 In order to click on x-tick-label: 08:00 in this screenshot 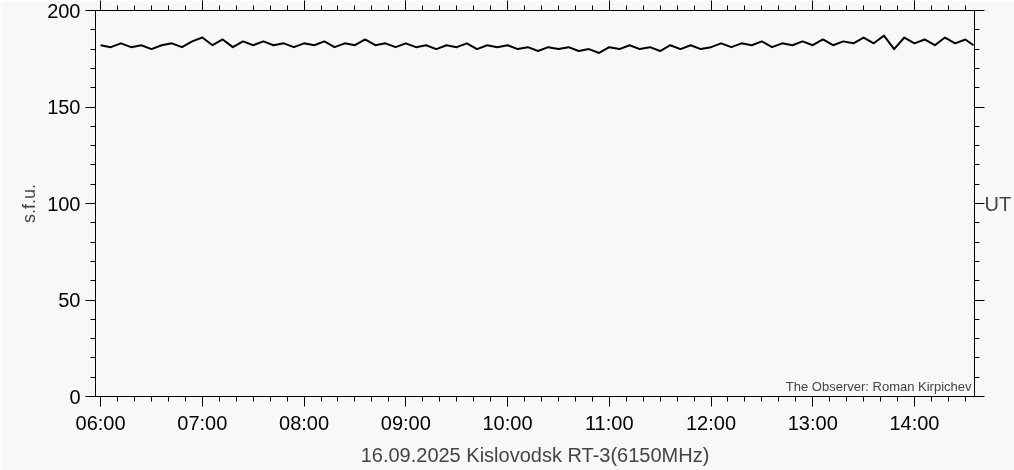, I will do `click(304, 422)`.